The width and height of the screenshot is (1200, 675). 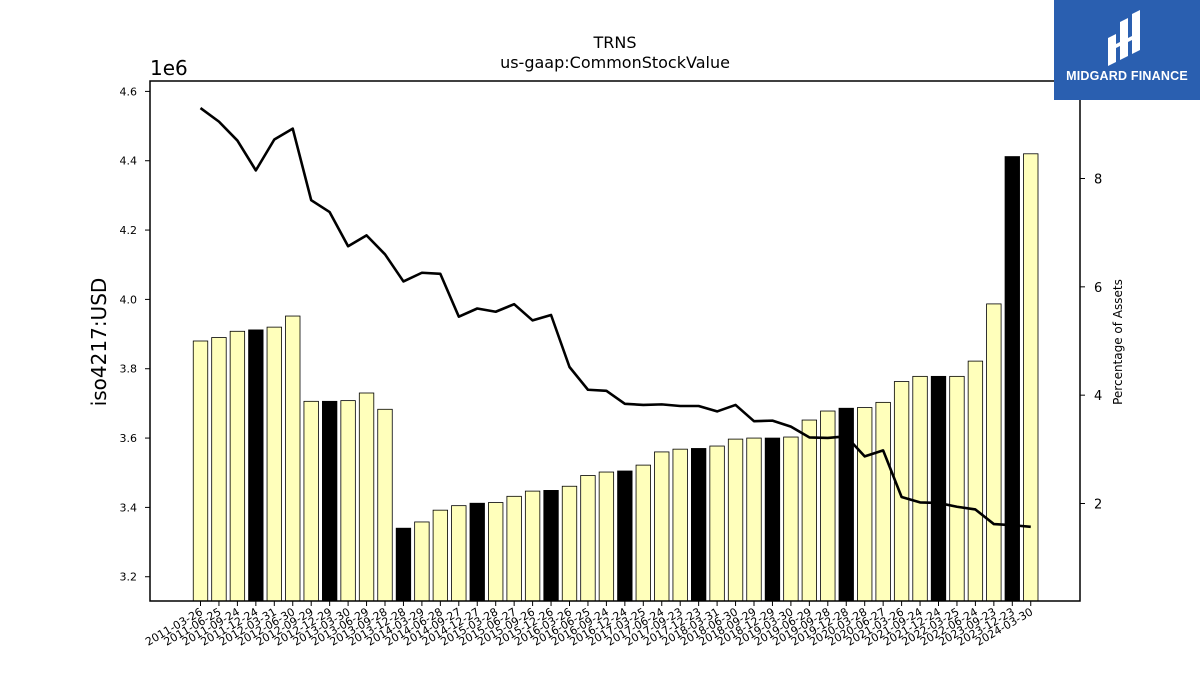 What do you see at coordinates (1124, 38) in the screenshot?
I see `midgard-logo-icon` at bounding box center [1124, 38].